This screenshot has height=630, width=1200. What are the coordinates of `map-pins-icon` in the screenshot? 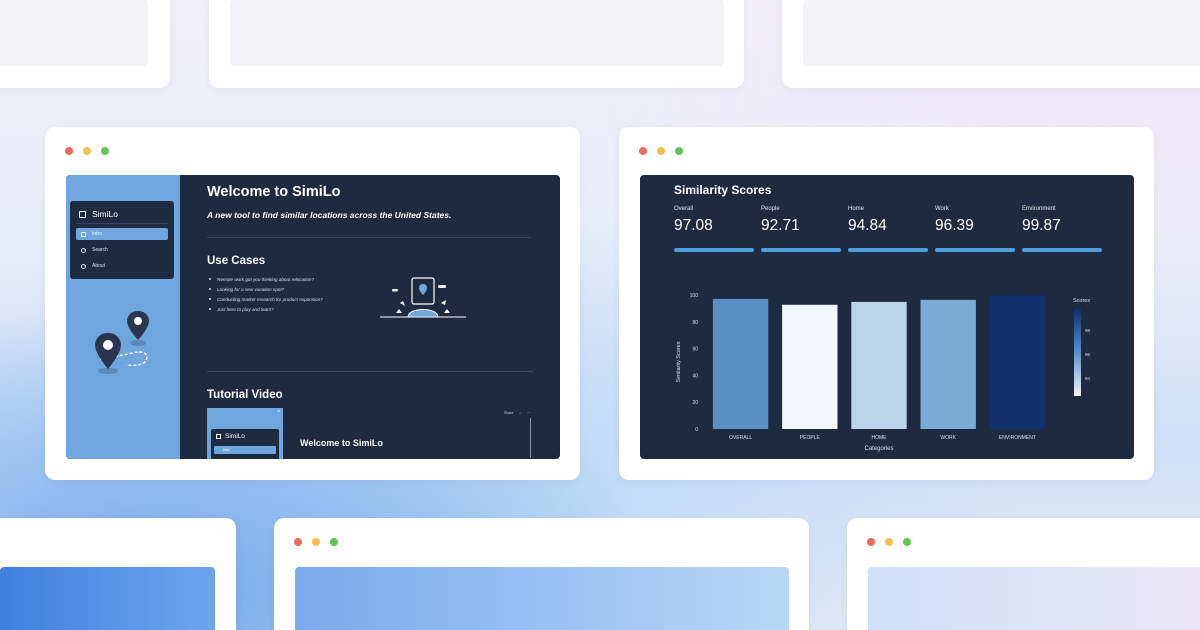 It's located at (122, 342).